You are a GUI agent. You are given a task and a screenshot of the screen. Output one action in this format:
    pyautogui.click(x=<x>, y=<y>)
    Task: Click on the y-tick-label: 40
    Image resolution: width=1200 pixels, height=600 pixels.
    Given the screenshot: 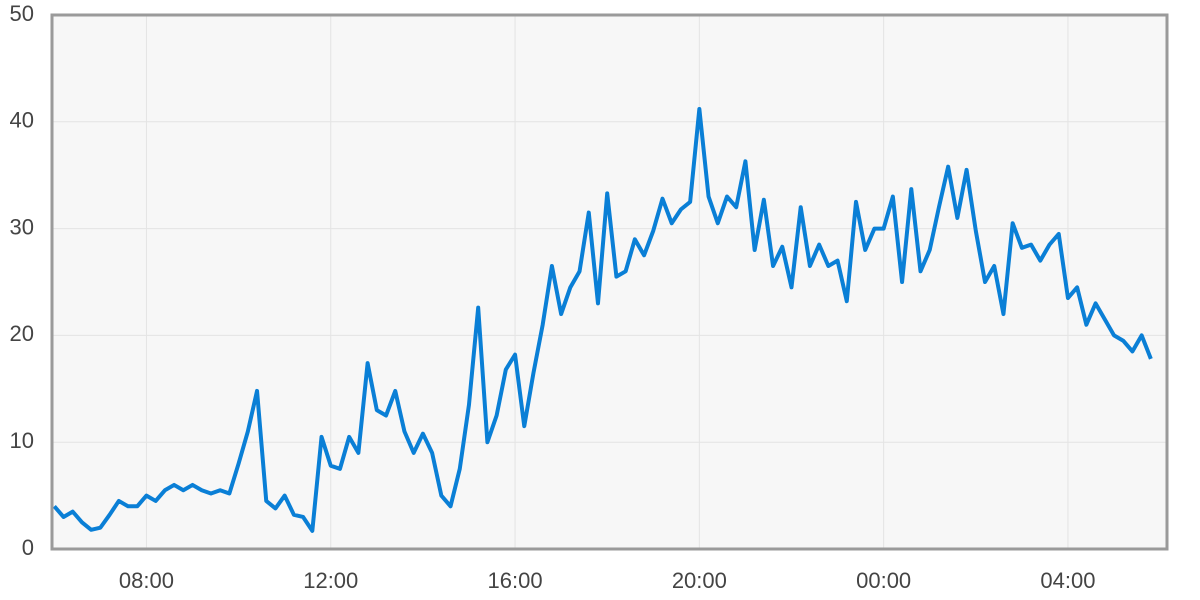 What is the action you would take?
    pyautogui.click(x=22, y=120)
    